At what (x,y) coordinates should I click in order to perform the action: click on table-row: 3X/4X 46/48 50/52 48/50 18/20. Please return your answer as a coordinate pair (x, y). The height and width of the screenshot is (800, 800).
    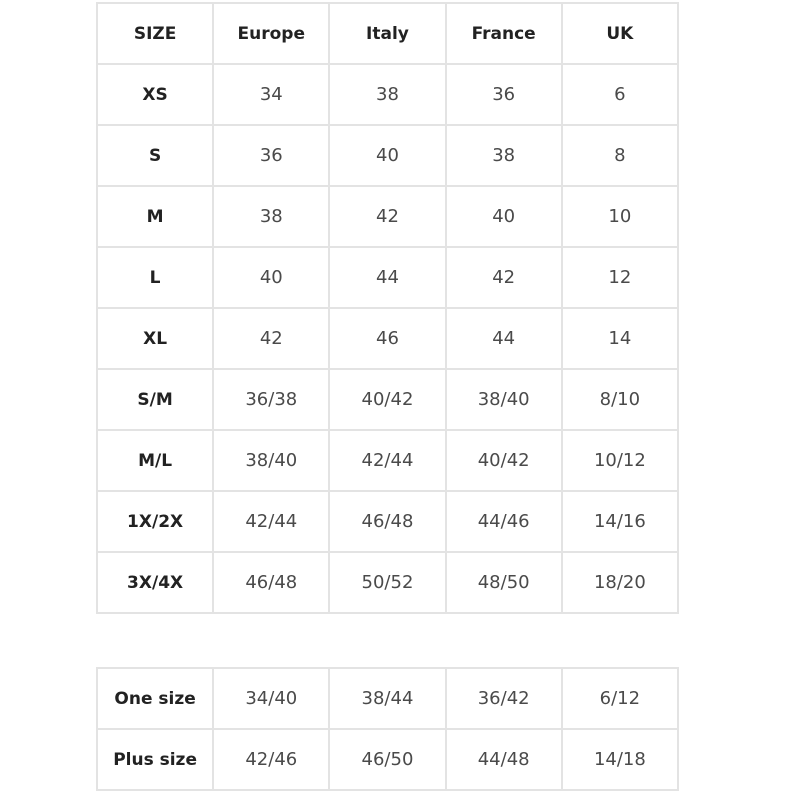
    Looking at the image, I should click on (387, 582).